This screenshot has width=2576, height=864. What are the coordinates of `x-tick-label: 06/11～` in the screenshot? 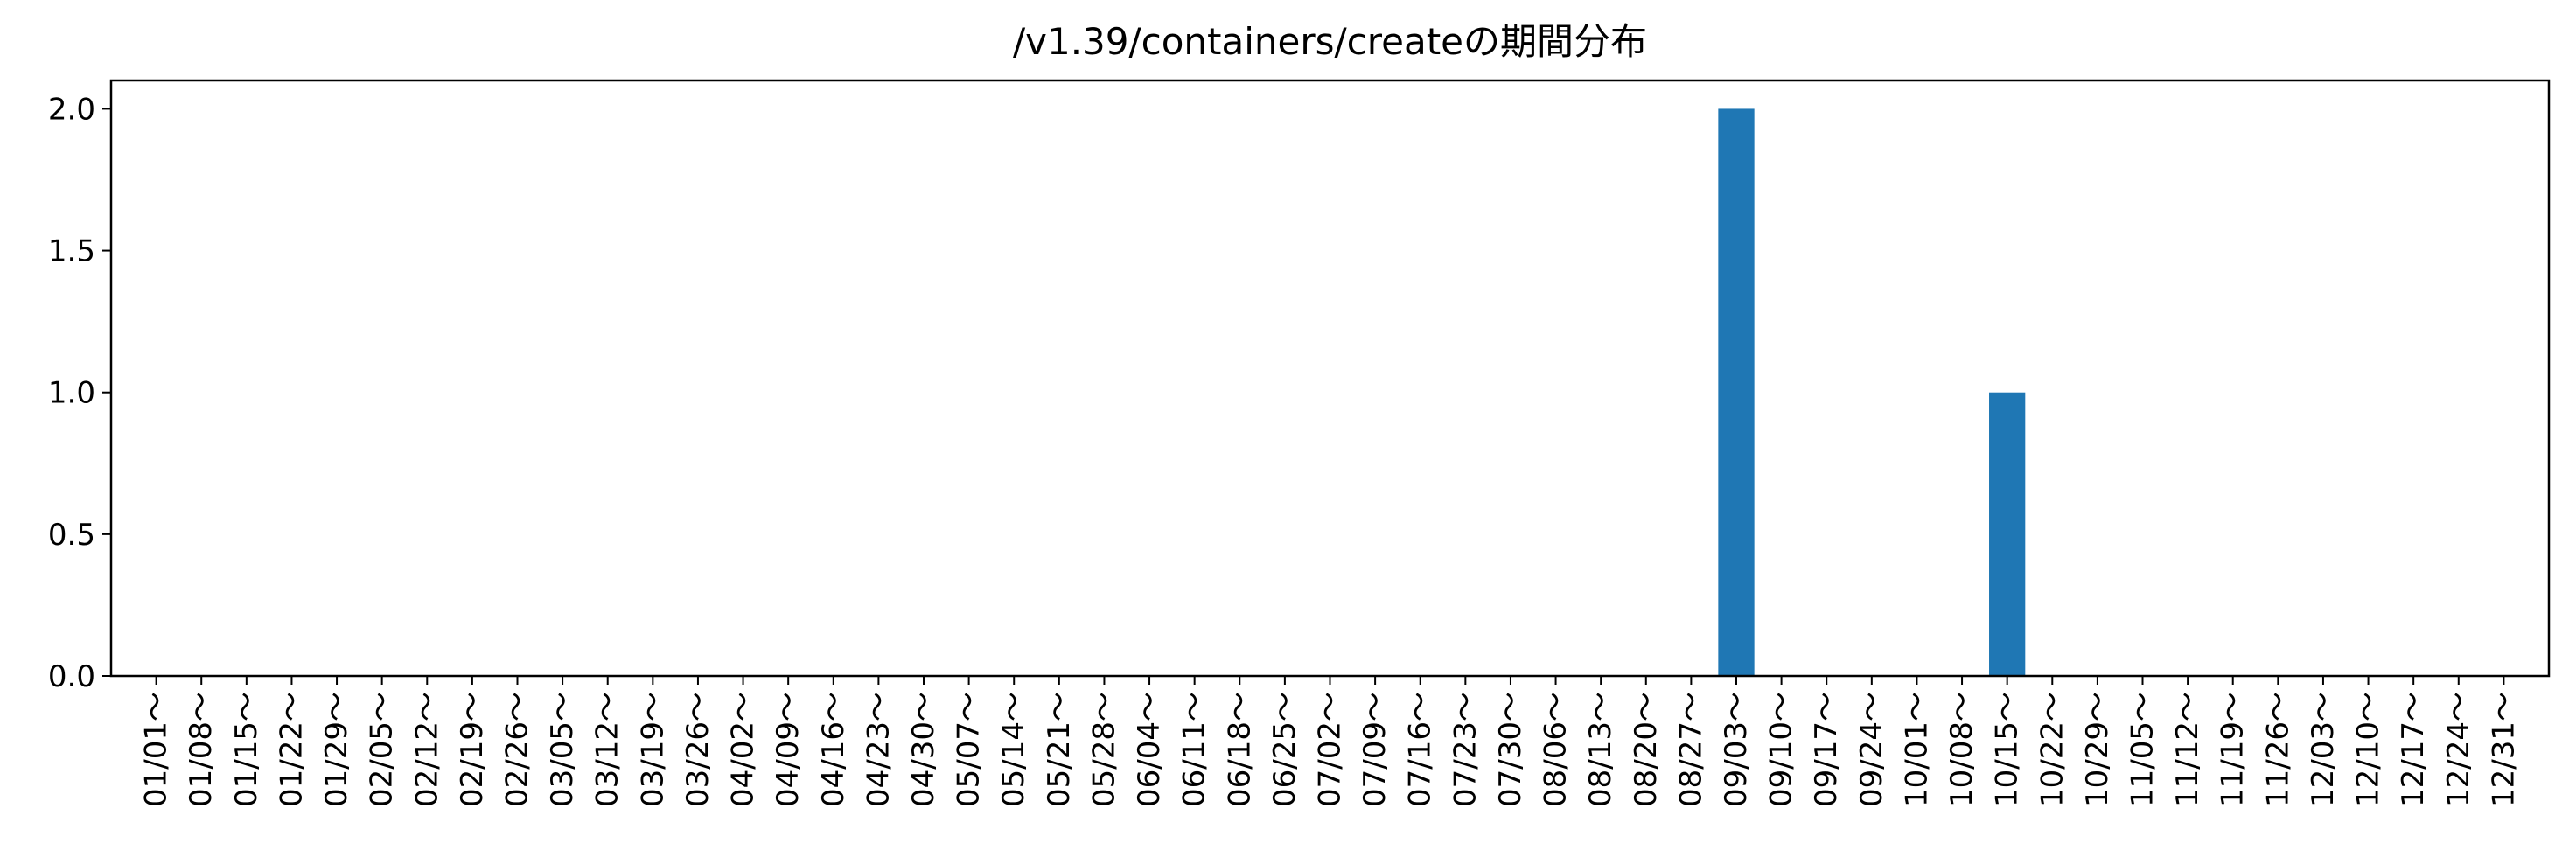 It's located at (1194, 750).